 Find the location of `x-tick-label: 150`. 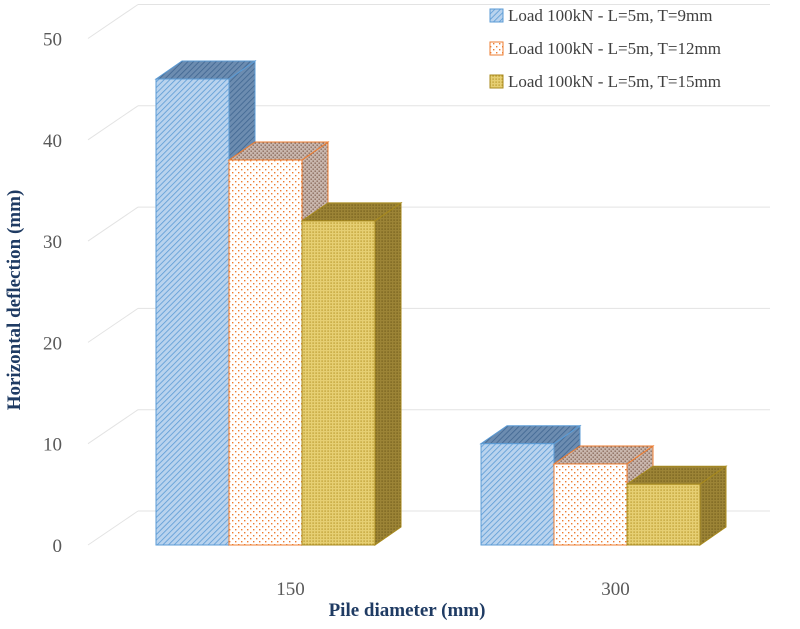

x-tick-label: 150 is located at coordinates (290, 589).